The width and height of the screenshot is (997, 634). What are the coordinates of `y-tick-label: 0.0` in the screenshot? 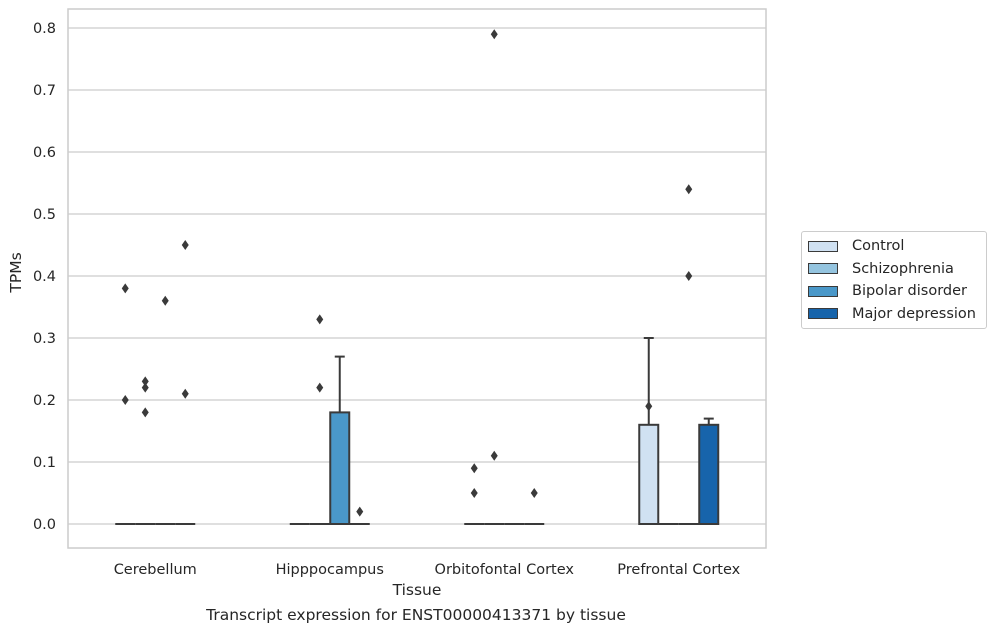 It's located at (44, 525).